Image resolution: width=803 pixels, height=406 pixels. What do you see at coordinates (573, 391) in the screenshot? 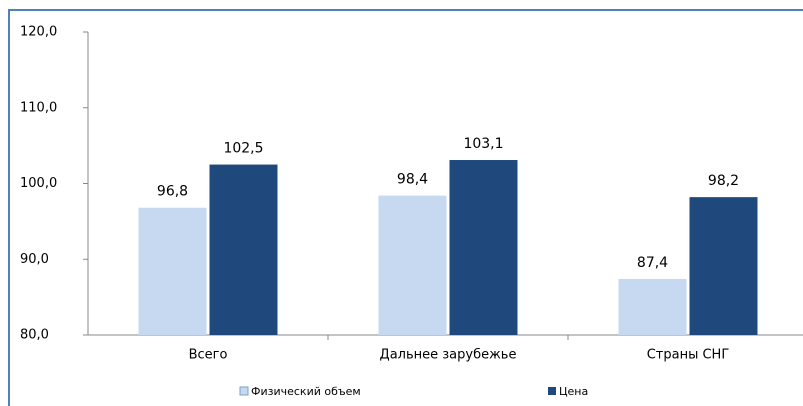
I see `legend-label: Цена` at bounding box center [573, 391].